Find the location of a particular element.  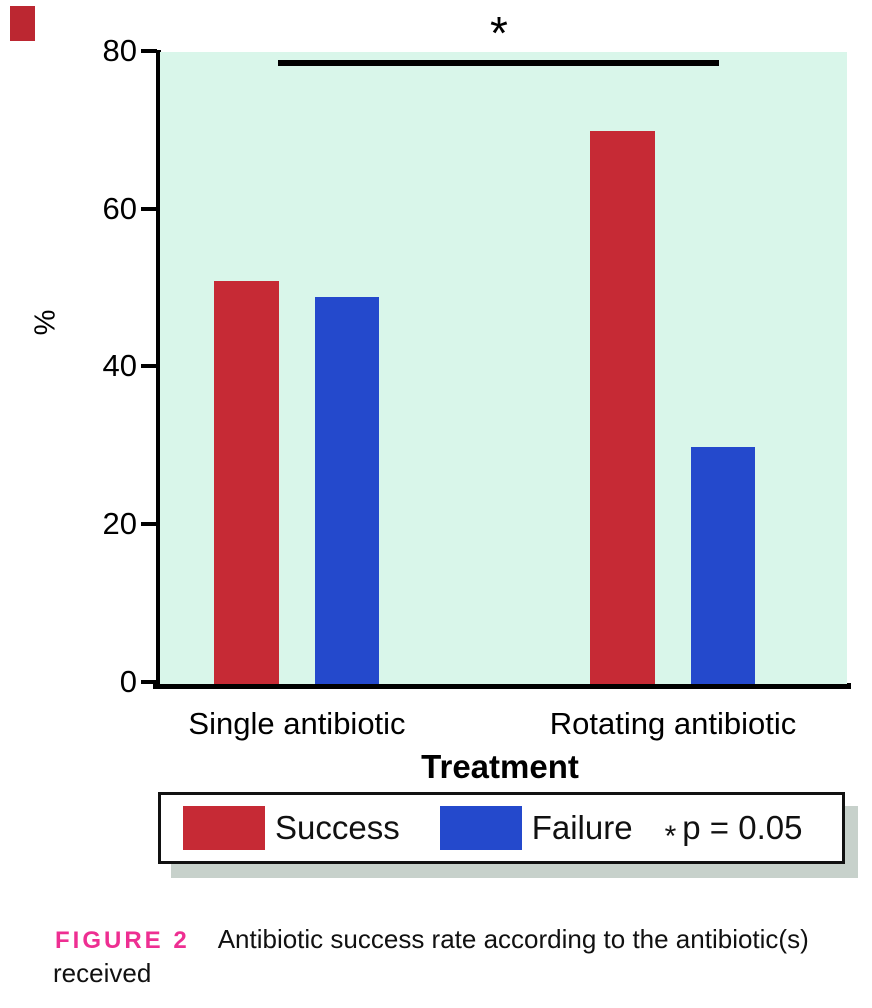

figure-caption-line2: received is located at coordinates (102, 973).